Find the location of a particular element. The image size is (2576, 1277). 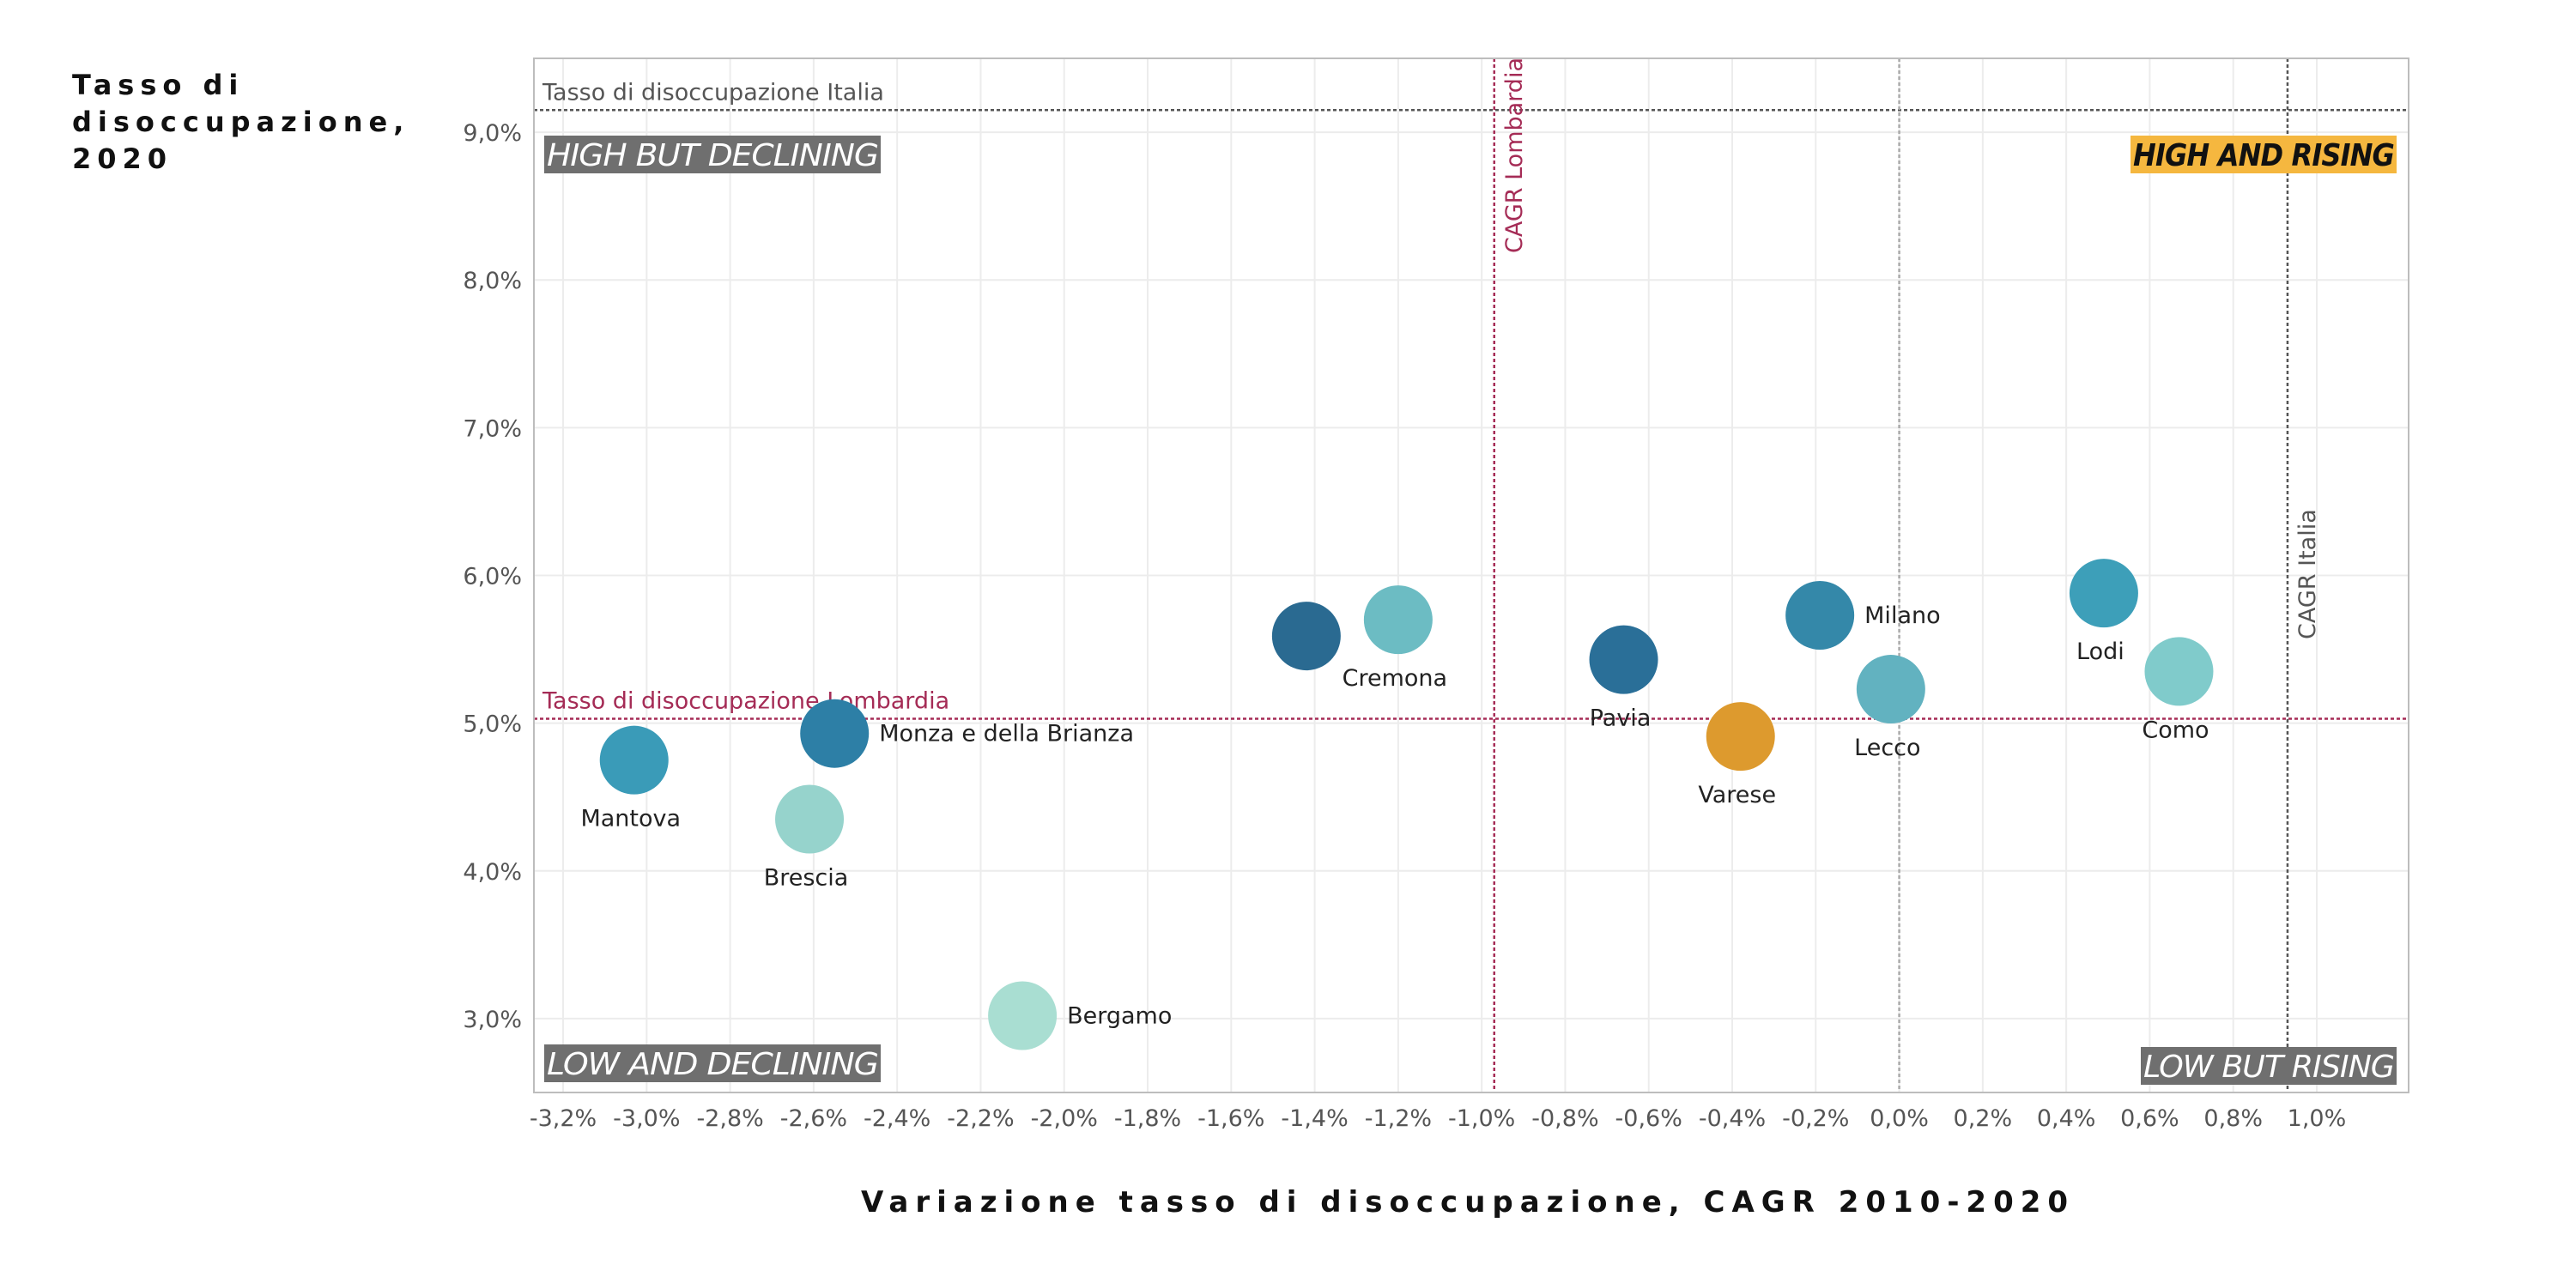

x-tick-label: -2,4% is located at coordinates (897, 1118).